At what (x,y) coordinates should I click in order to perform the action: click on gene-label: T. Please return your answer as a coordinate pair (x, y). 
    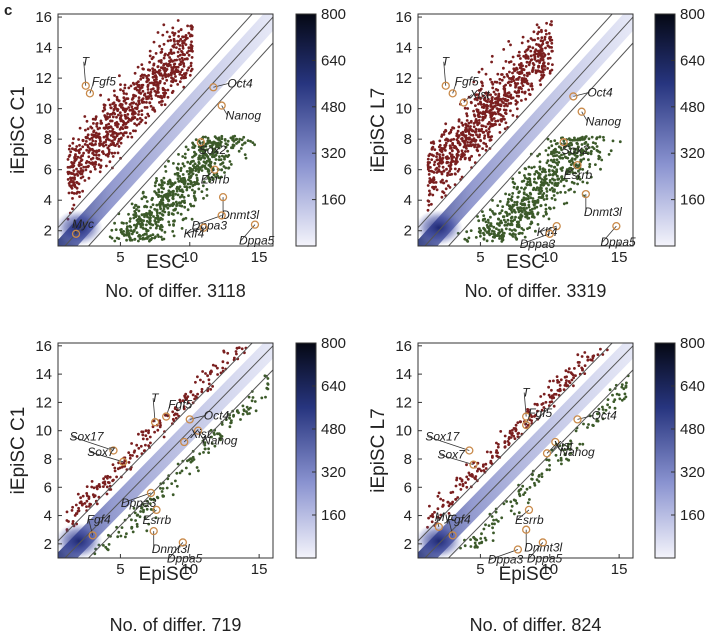
    Looking at the image, I should click on (155, 398).